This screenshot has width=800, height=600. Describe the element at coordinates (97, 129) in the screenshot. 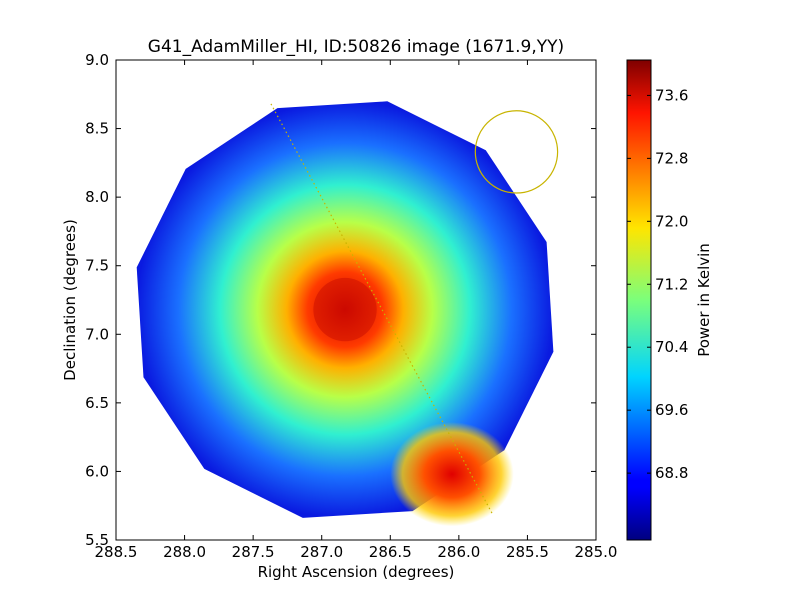

I see `y-tick-label: 8.5` at that location.